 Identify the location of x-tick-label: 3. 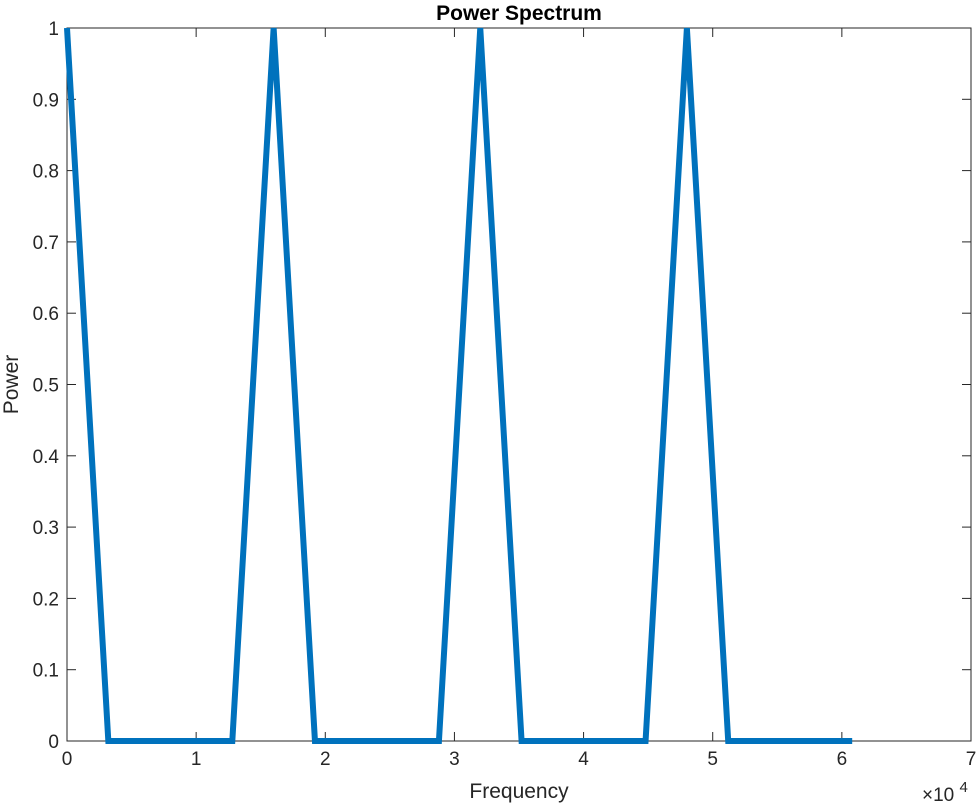
(454, 759).